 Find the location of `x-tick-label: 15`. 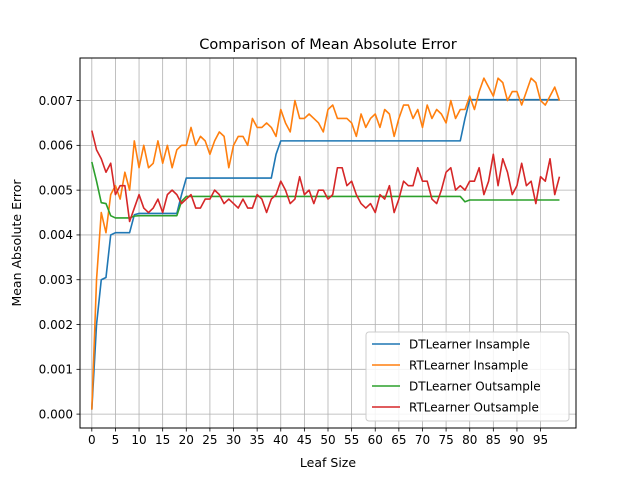

x-tick-label: 15 is located at coordinates (162, 440).